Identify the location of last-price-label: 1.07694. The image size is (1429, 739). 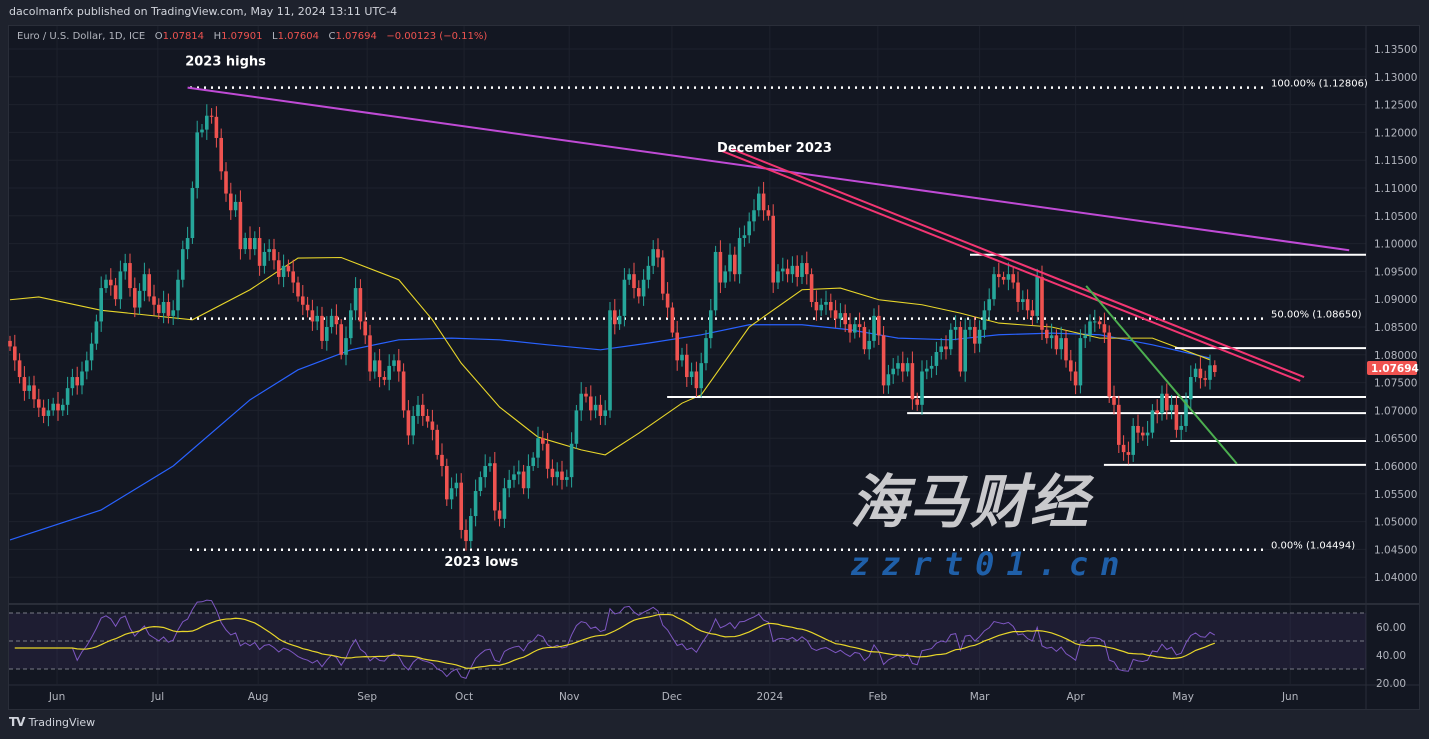
(1395, 369).